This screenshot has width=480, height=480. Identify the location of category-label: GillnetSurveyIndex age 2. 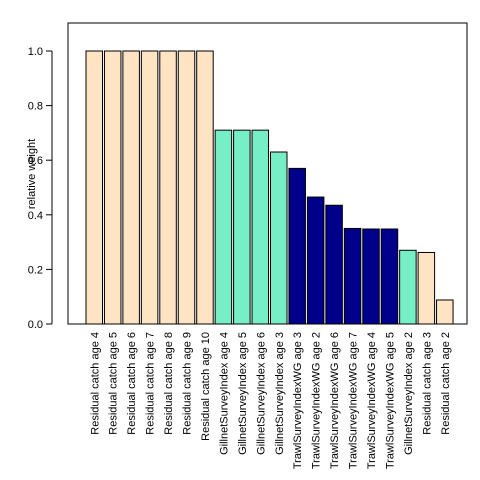
(409, 393).